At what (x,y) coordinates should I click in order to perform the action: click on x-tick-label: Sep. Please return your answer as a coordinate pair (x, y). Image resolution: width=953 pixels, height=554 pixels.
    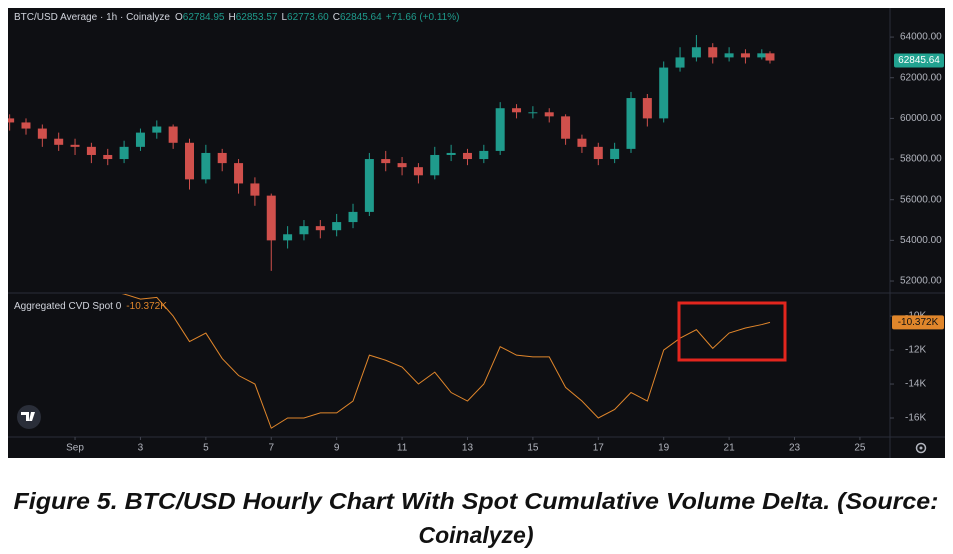
    Looking at the image, I should click on (75, 448).